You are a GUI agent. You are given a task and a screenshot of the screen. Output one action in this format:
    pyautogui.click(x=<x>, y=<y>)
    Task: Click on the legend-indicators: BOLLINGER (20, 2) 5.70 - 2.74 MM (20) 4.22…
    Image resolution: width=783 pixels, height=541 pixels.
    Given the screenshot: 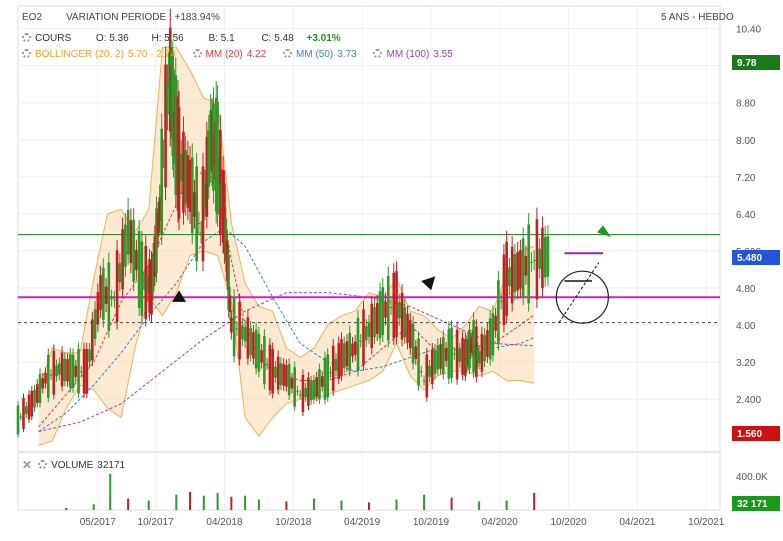 What is the action you would take?
    pyautogui.click(x=239, y=54)
    